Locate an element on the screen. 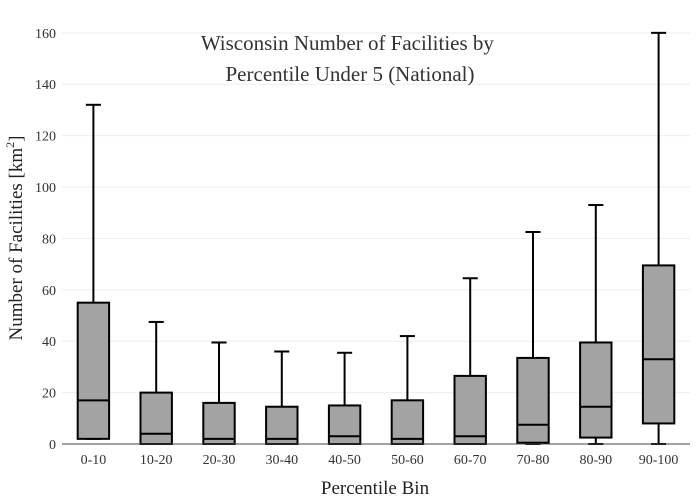  x-axis-title: Percentile Bin is located at coordinates (375, 488).